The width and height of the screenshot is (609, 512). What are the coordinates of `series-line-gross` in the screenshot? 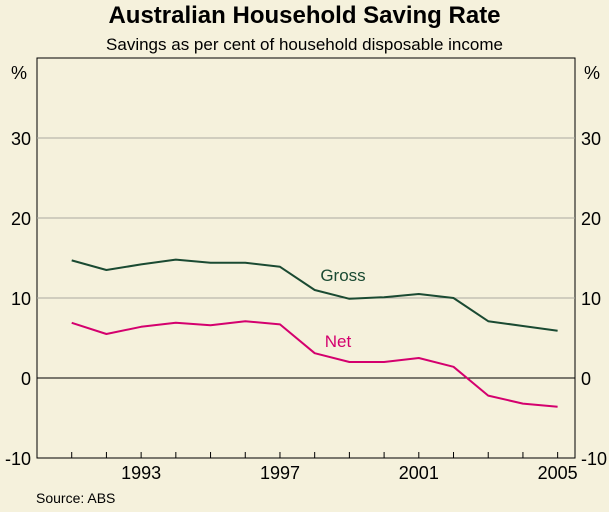 It's located at (314, 295).